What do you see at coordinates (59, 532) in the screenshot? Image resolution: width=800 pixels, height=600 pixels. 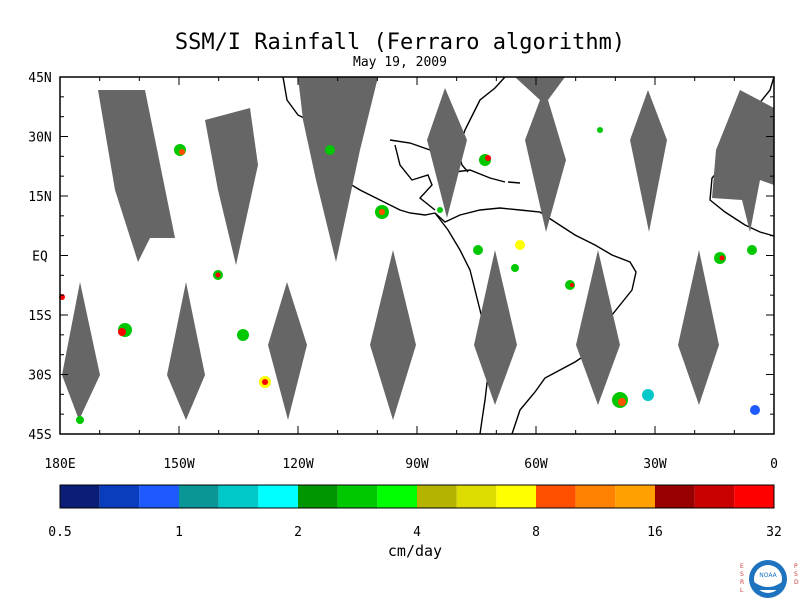 I see `colorbar-tick-label: 0.5` at bounding box center [59, 532].